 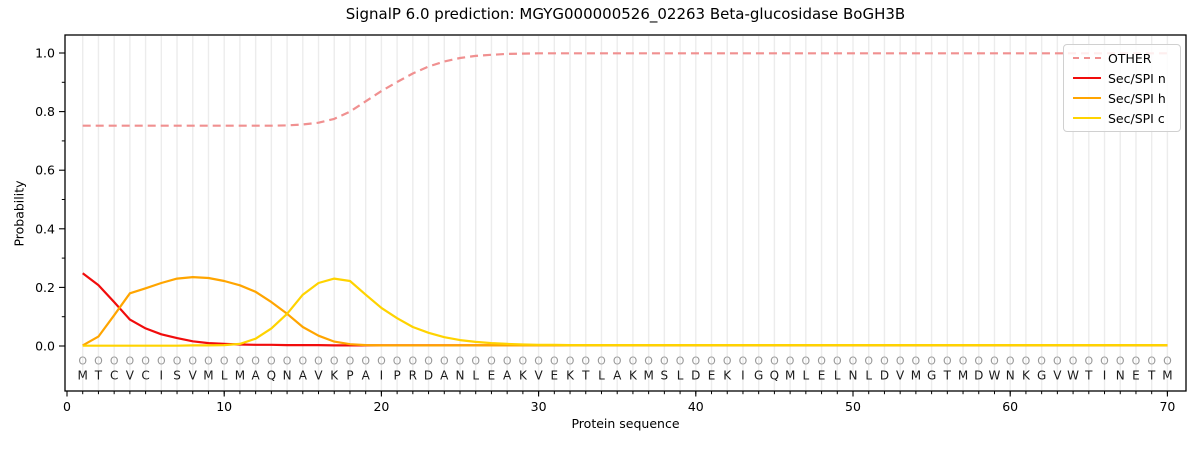 I want to click on legend-item: Sec/SPI h, so click(x=1122, y=98).